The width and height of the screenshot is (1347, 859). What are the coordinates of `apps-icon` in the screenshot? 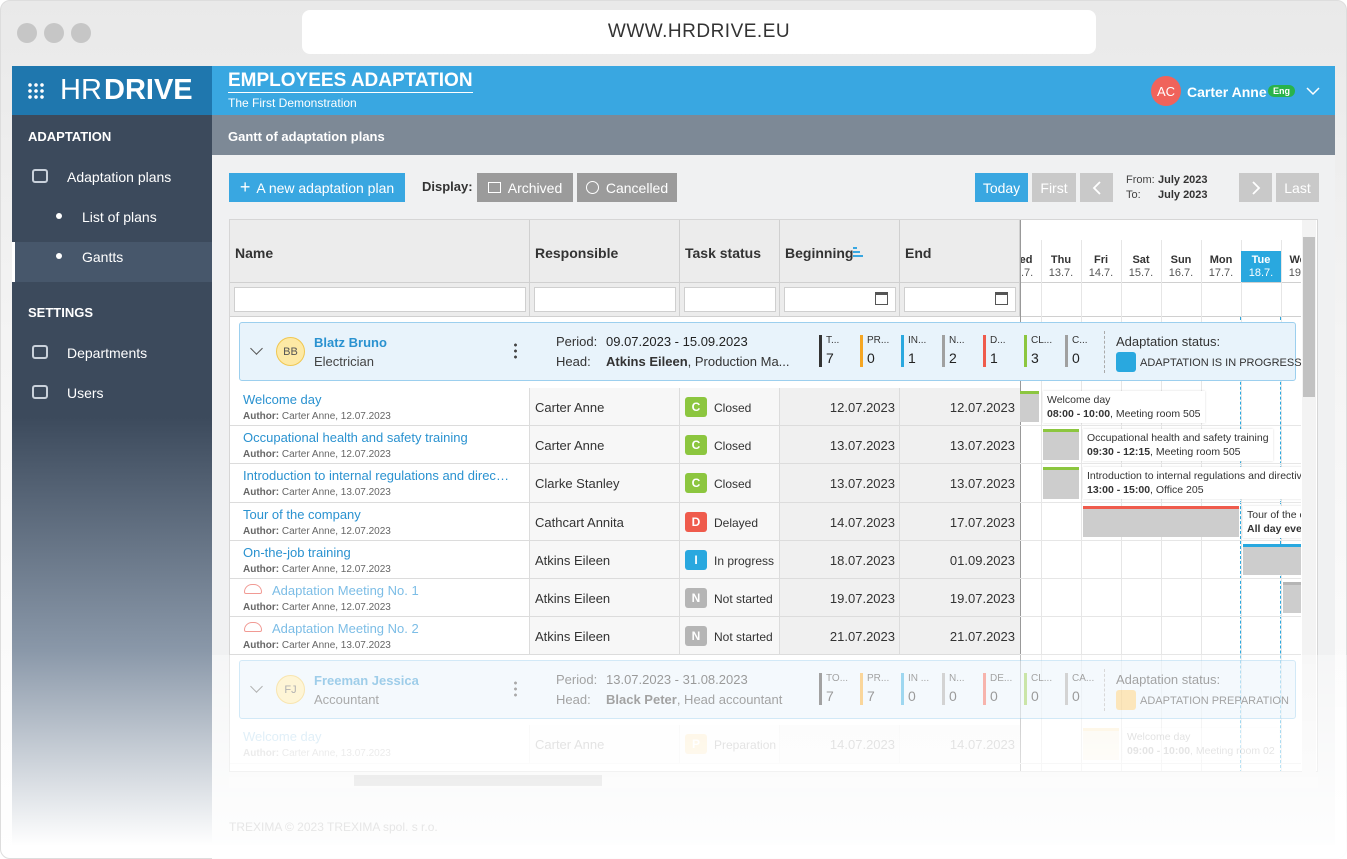 It's located at (36, 91).